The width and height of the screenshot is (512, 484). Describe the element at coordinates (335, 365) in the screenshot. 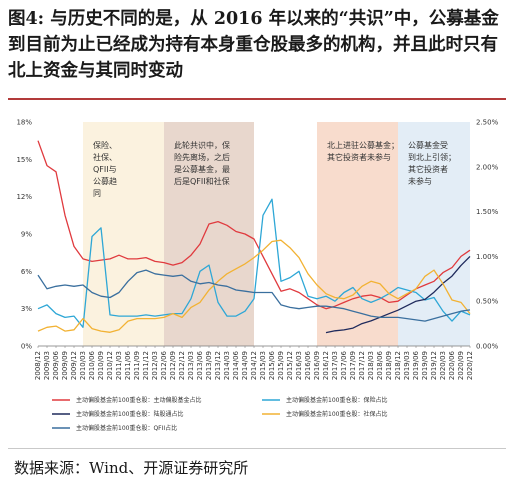

I see `x-tick-label: 2017/03` at that location.